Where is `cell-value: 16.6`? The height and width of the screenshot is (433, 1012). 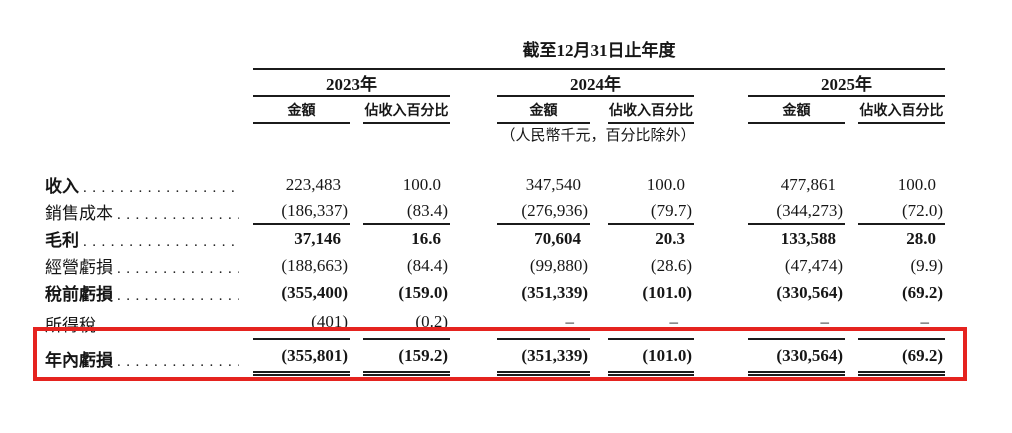 cell-value: 16.6 is located at coordinates (426, 238).